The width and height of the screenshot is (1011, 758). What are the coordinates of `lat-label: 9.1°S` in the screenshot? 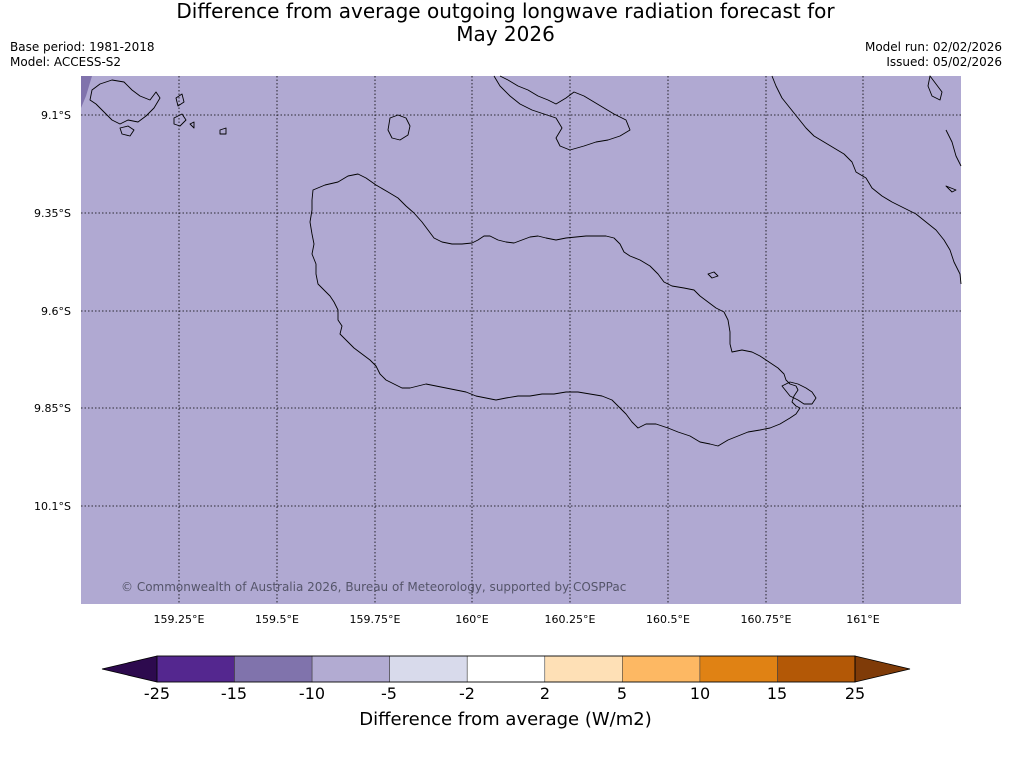 It's located at (56, 115).